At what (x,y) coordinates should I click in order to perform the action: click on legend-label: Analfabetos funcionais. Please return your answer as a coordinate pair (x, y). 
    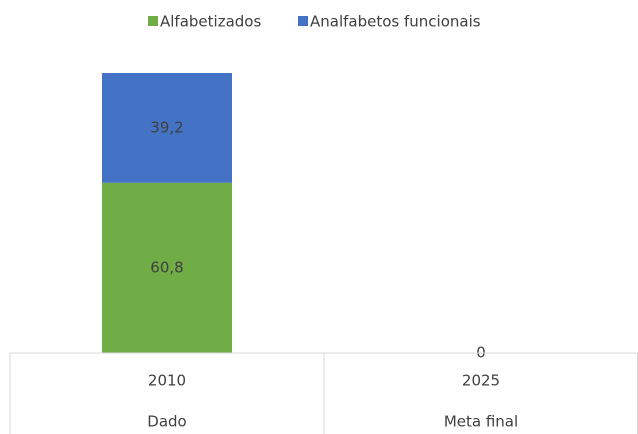
    Looking at the image, I should click on (395, 22).